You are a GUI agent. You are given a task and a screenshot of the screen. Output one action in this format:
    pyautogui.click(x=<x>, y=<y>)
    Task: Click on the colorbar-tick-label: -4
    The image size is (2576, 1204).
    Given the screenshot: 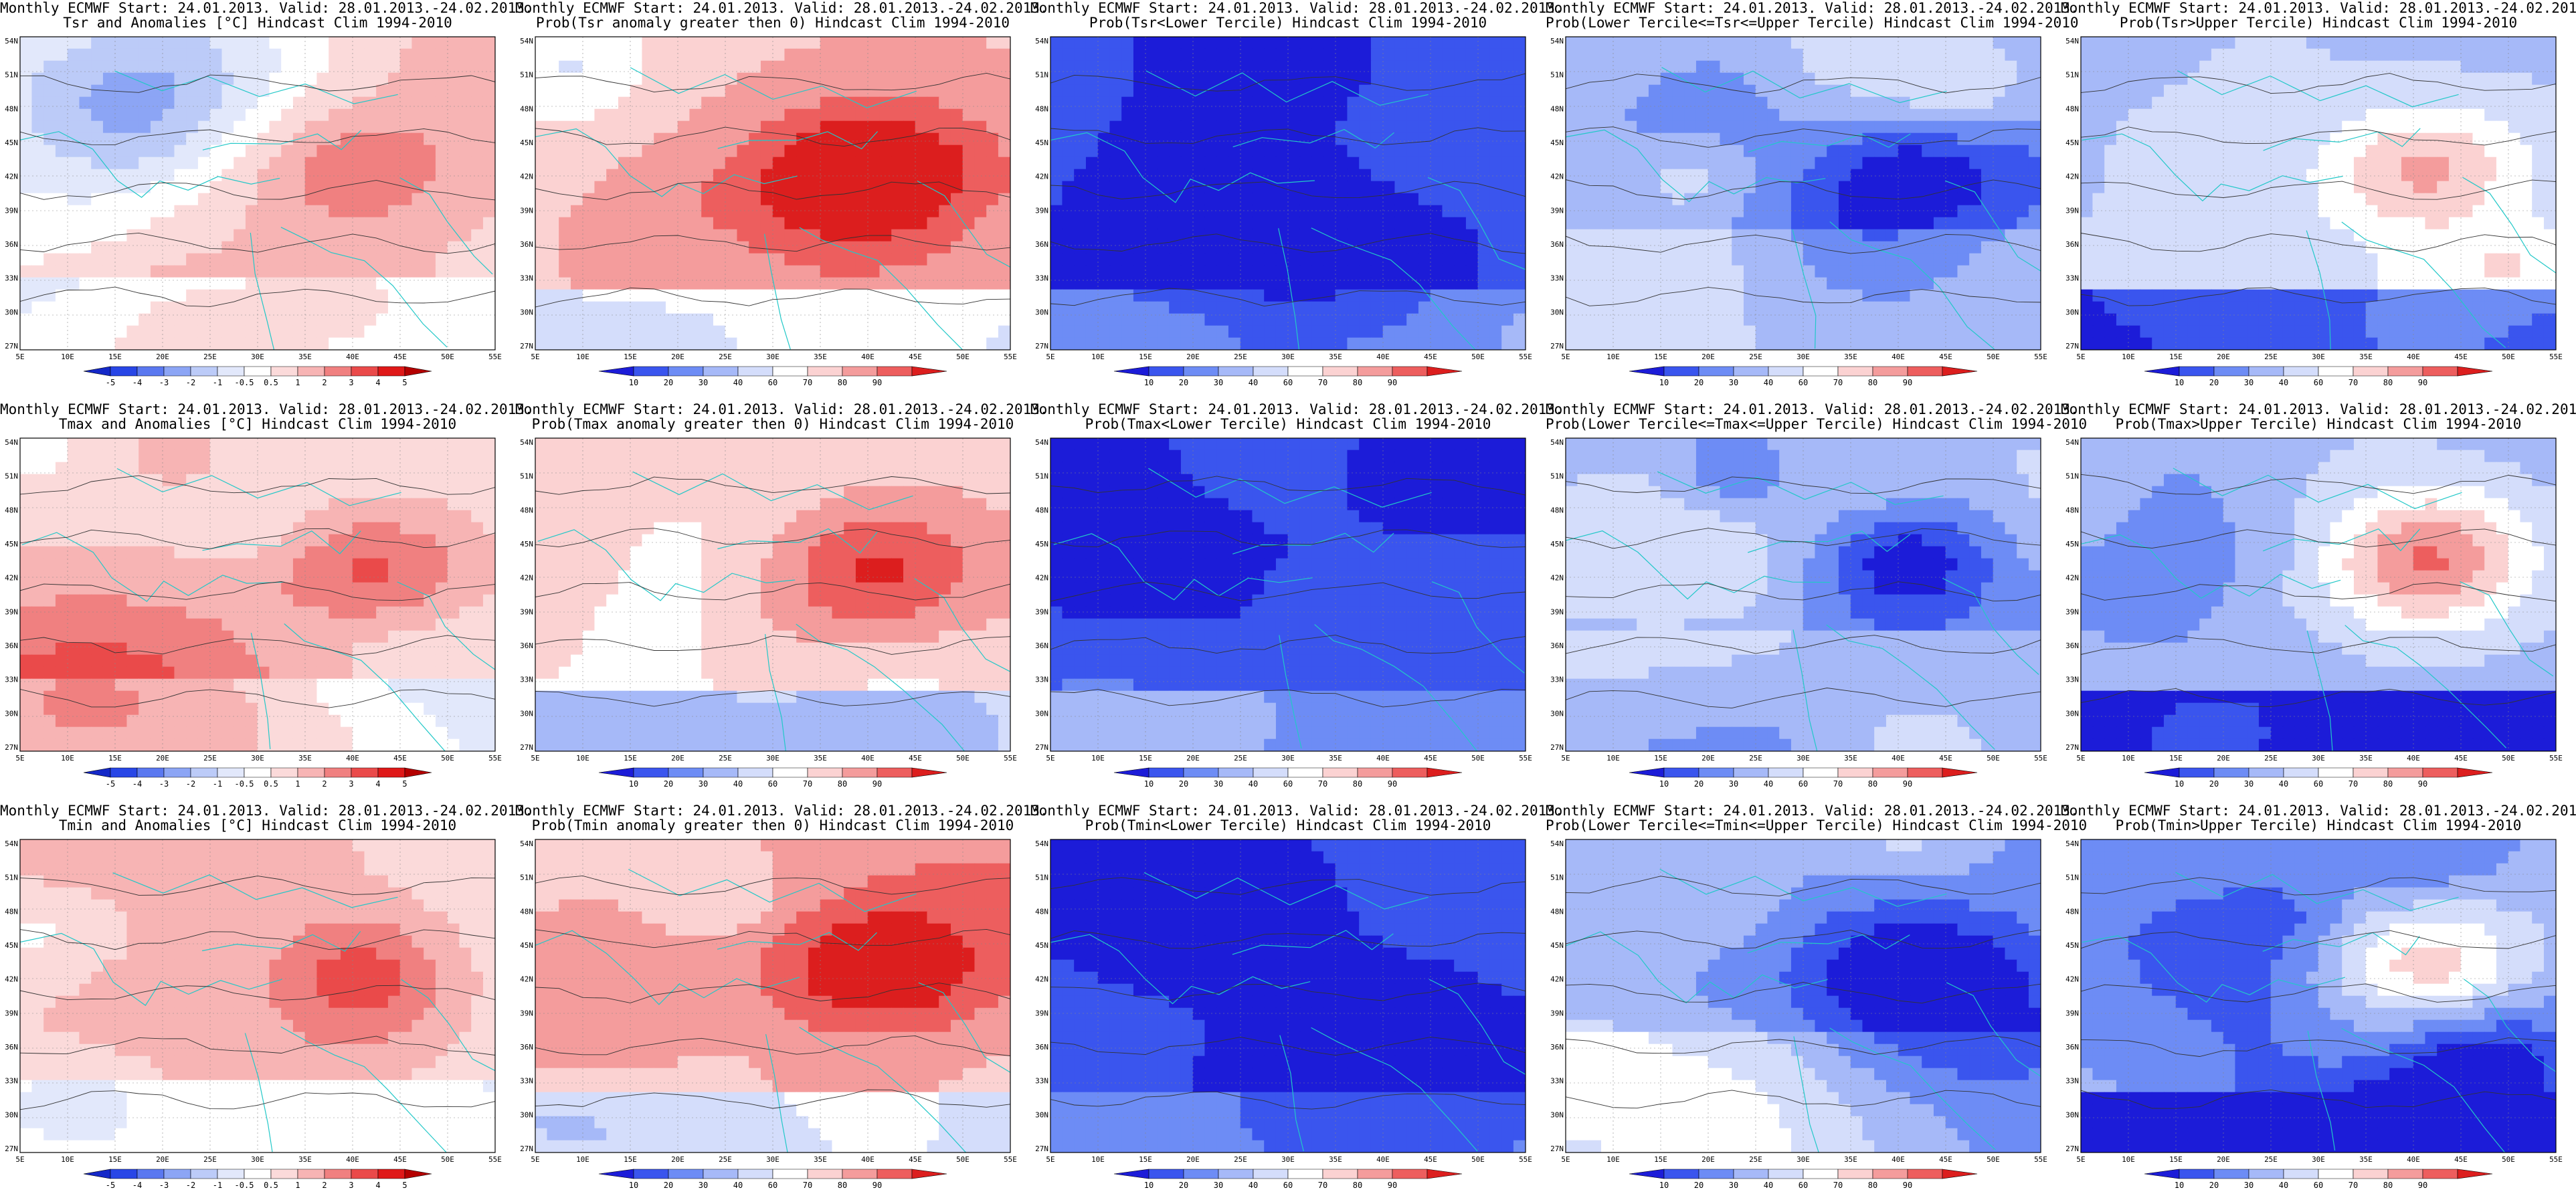 What is the action you would take?
    pyautogui.click(x=137, y=382)
    